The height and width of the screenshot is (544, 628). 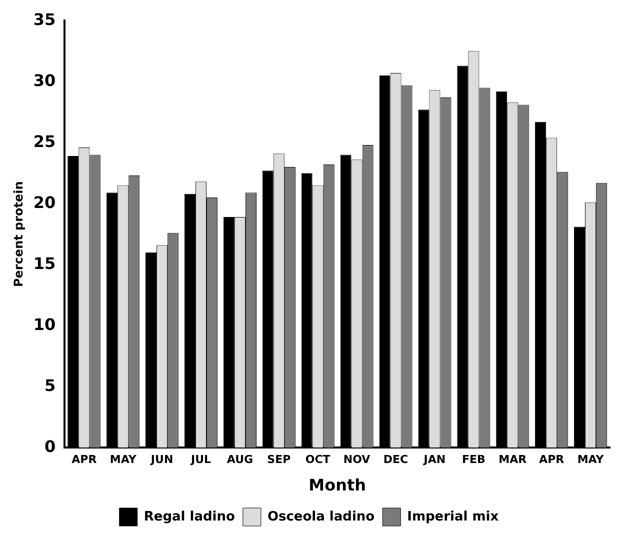 What do you see at coordinates (44, 141) in the screenshot?
I see `y-tick-label: 25` at bounding box center [44, 141].